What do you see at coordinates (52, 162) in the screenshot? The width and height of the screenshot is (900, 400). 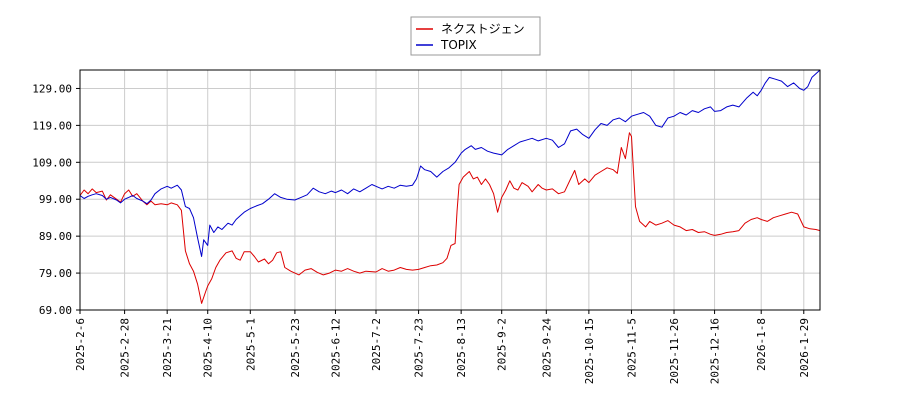 I see `y-tick-label: 109.00` at bounding box center [52, 162].